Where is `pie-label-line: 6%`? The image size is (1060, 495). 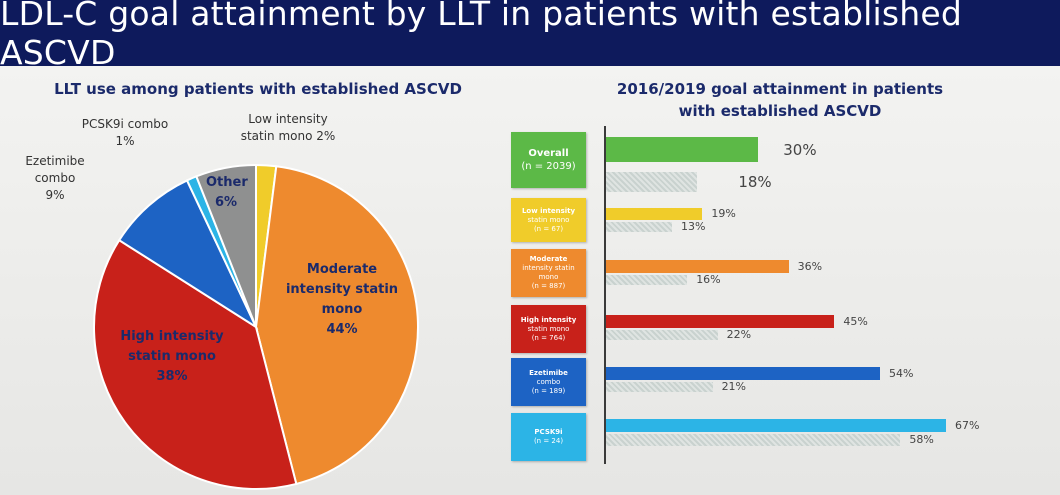
pie-label-line: 6% is located at coordinates (226, 202).